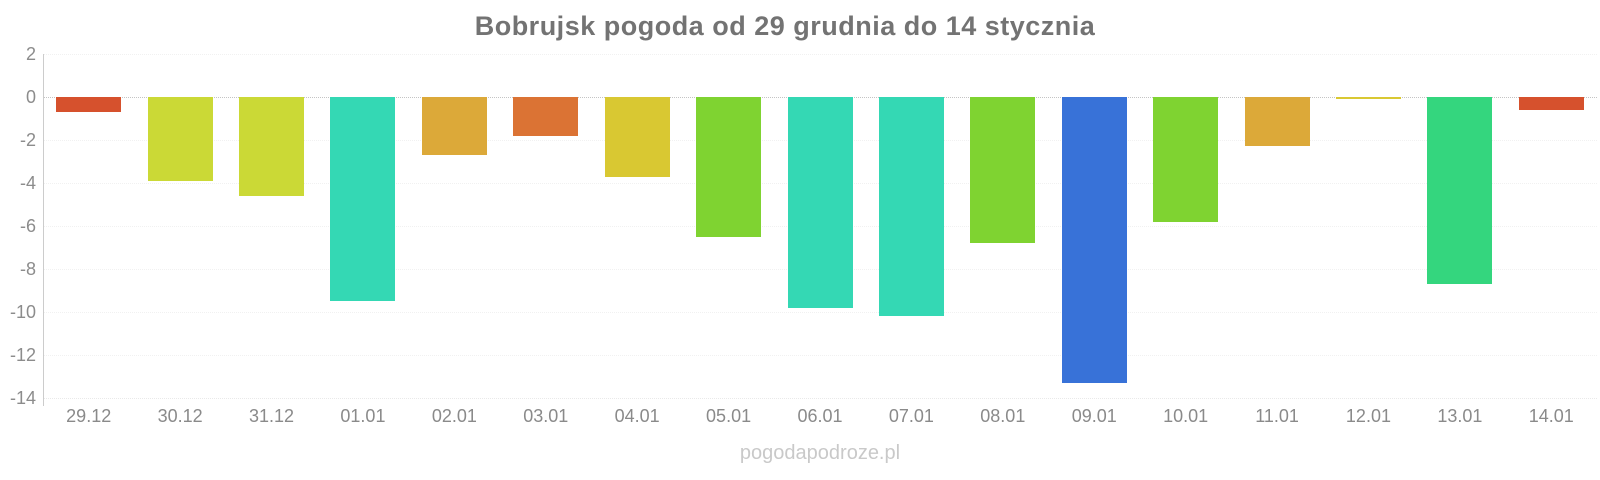 The height and width of the screenshot is (480, 1600). What do you see at coordinates (637, 137) in the screenshot?
I see `bar-04.01` at bounding box center [637, 137].